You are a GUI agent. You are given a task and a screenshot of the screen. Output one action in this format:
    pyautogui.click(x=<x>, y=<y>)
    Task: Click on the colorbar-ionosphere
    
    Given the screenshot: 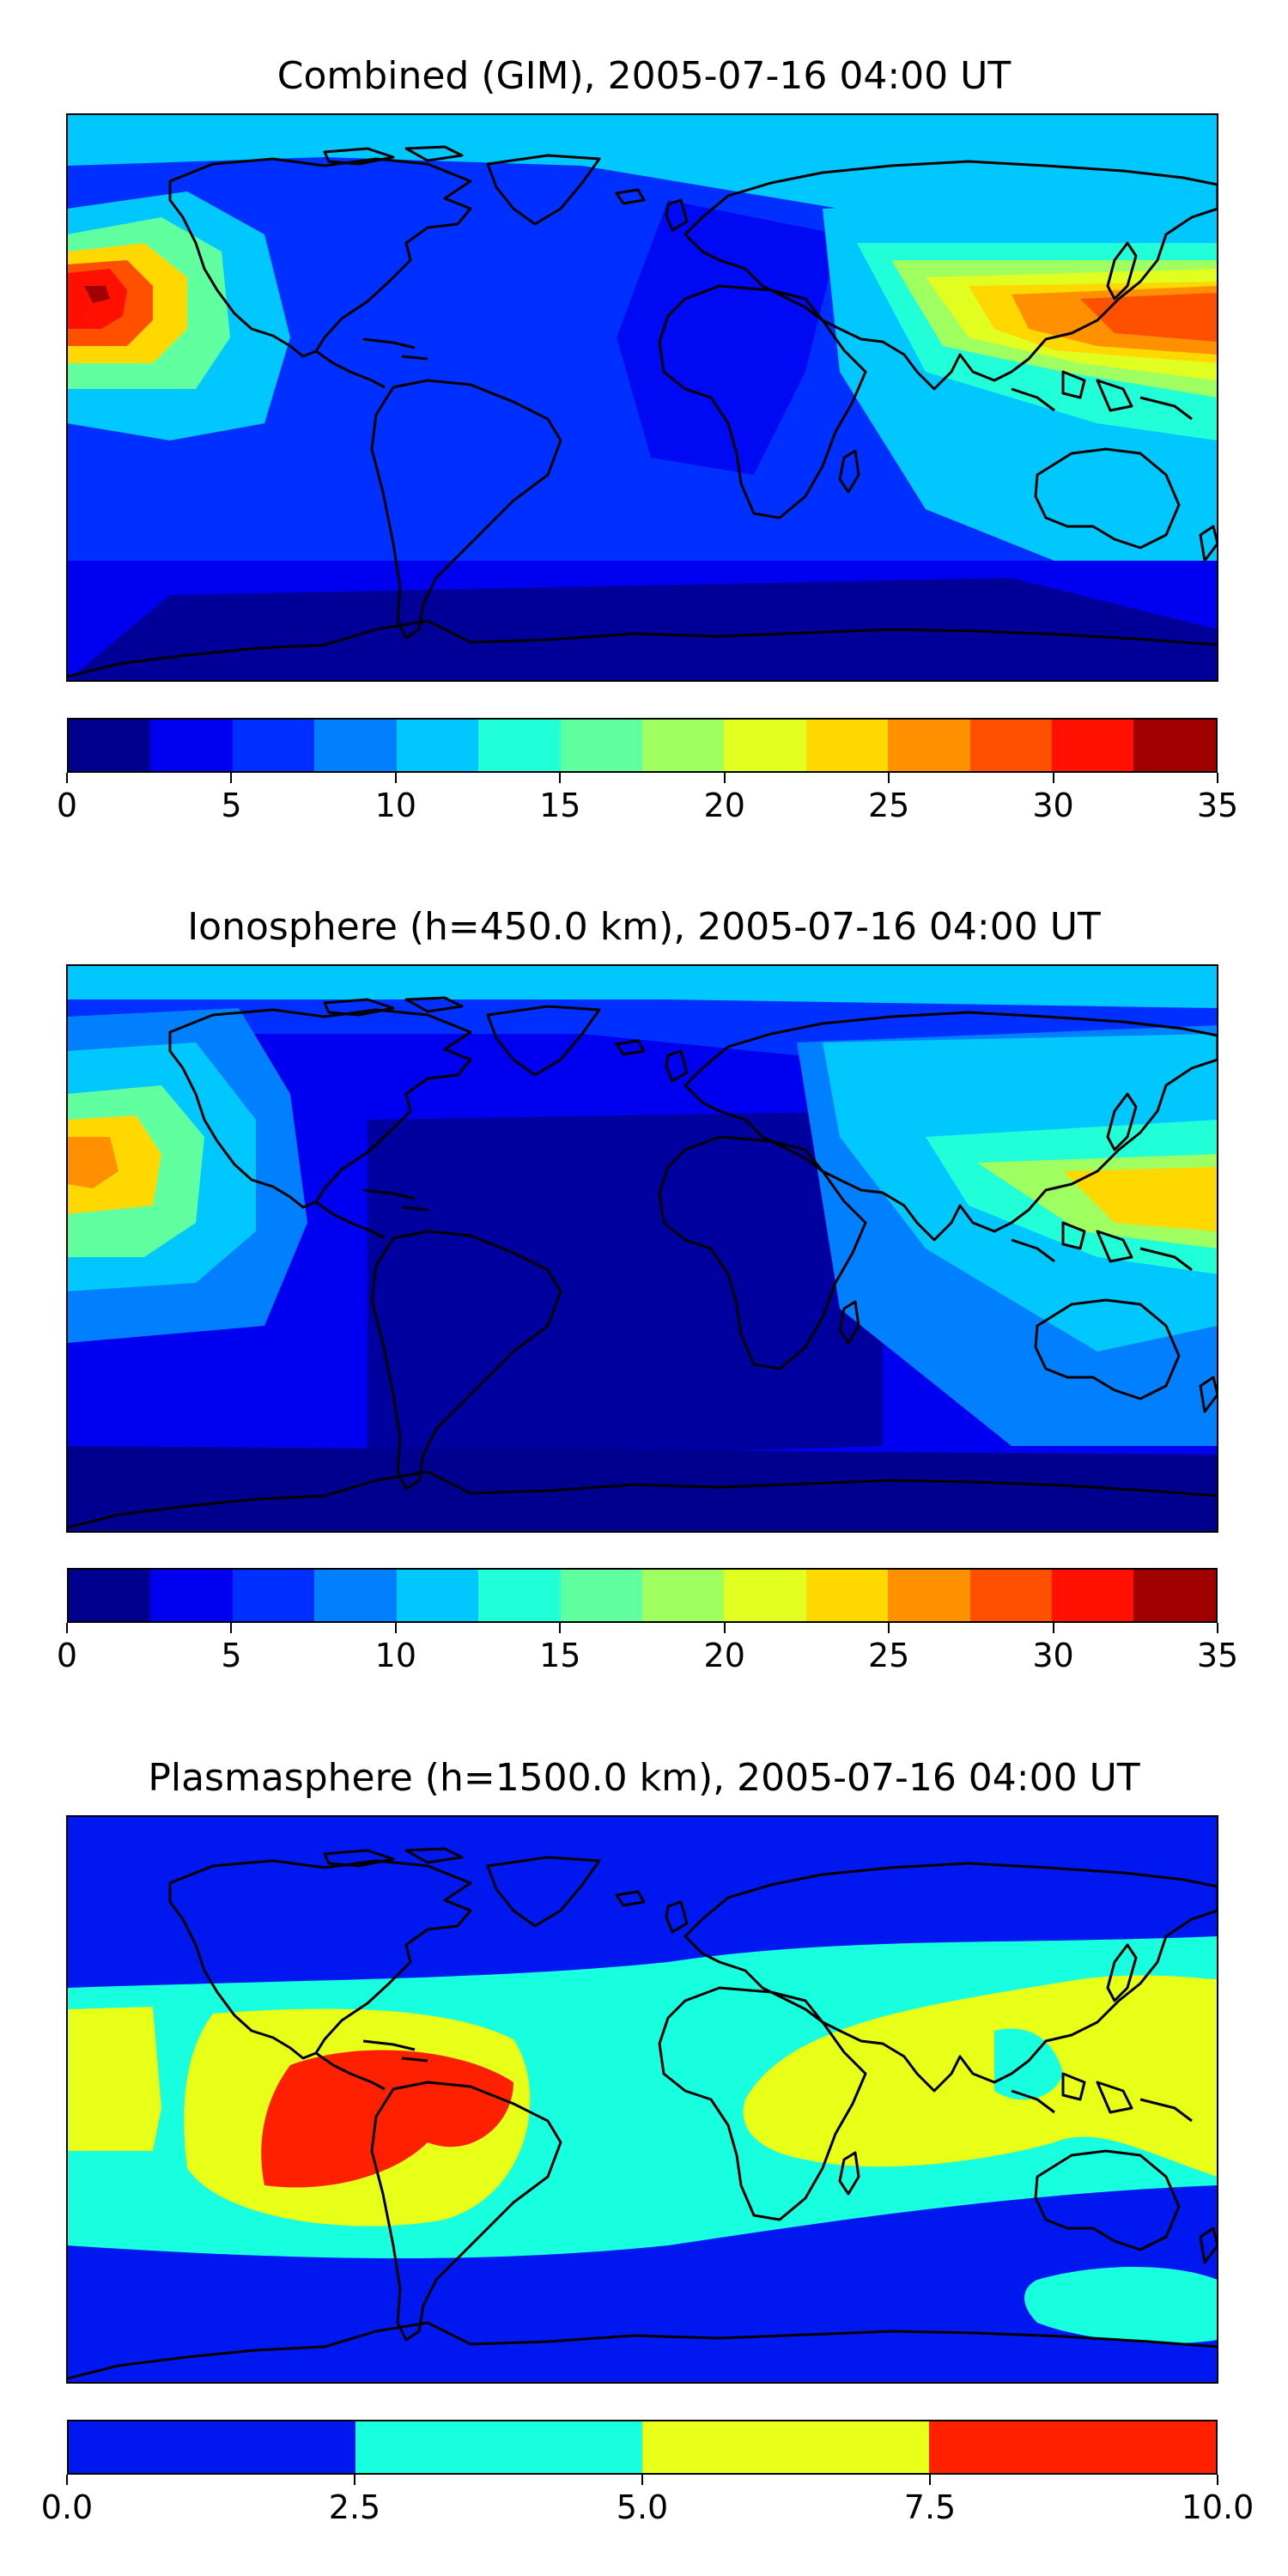 What is the action you would take?
    pyautogui.click(x=642, y=1595)
    